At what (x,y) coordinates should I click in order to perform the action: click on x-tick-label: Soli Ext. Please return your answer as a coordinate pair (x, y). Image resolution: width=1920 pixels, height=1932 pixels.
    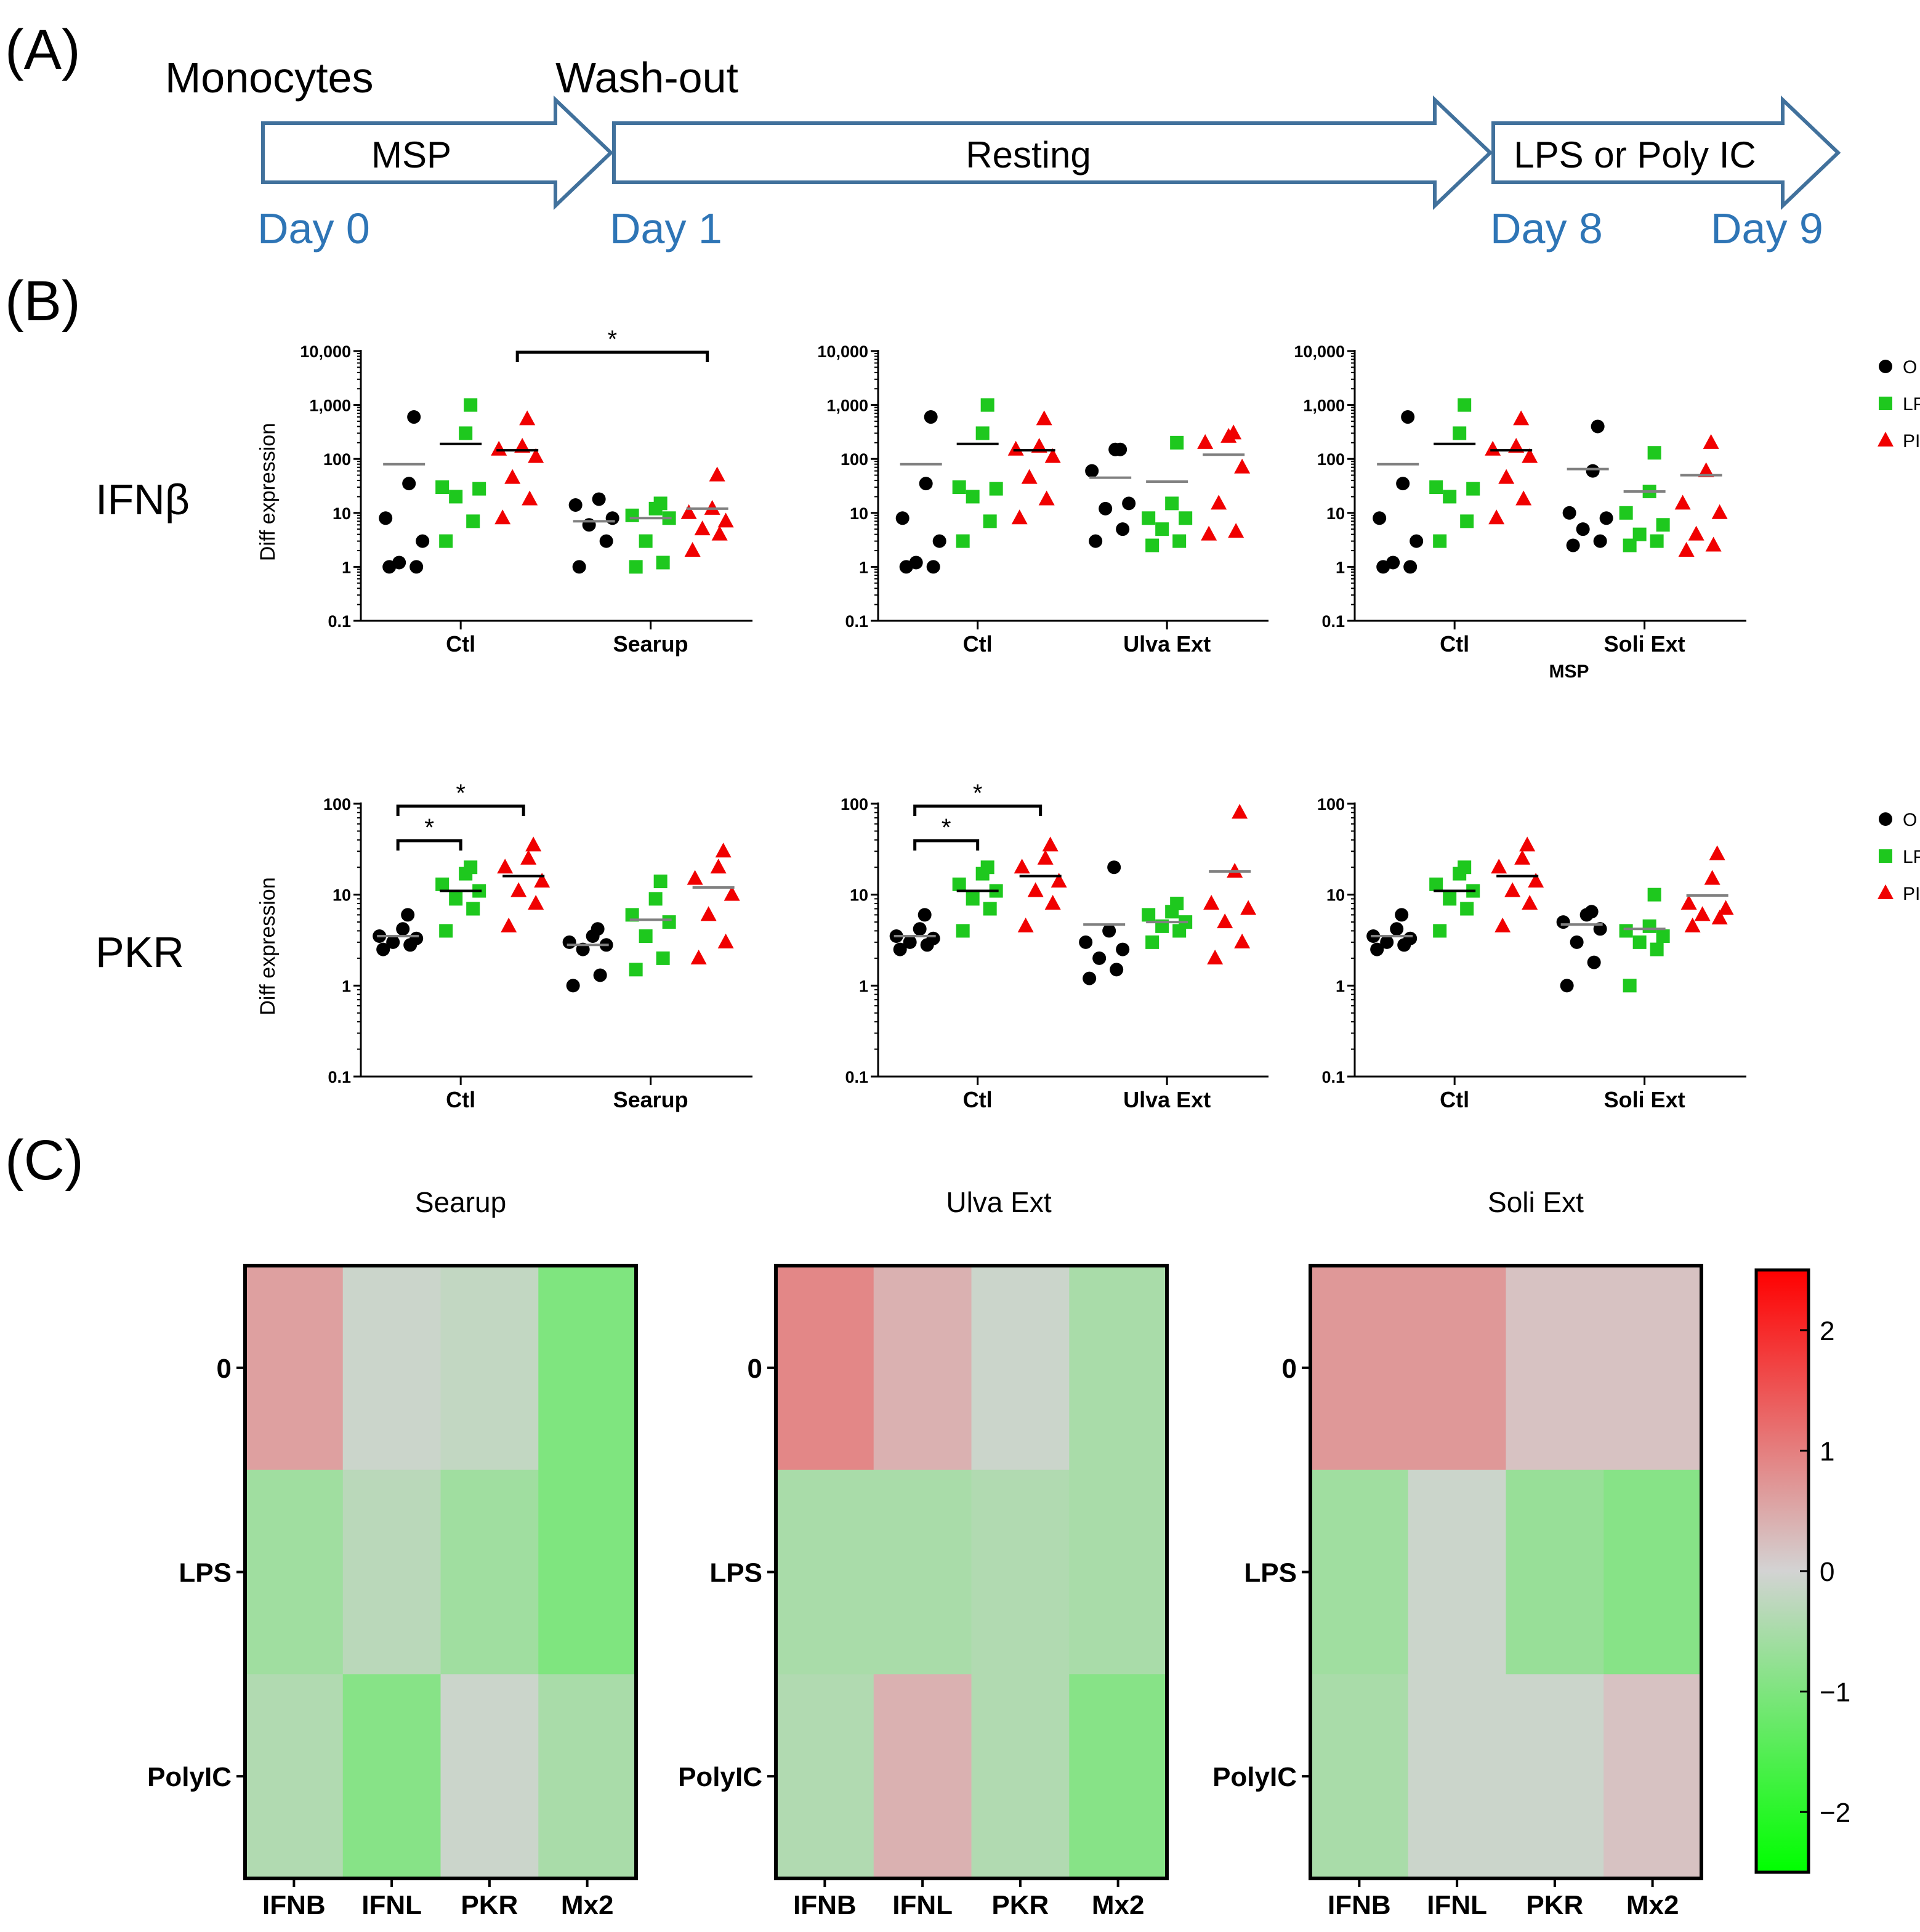
    Looking at the image, I should click on (1644, 1099).